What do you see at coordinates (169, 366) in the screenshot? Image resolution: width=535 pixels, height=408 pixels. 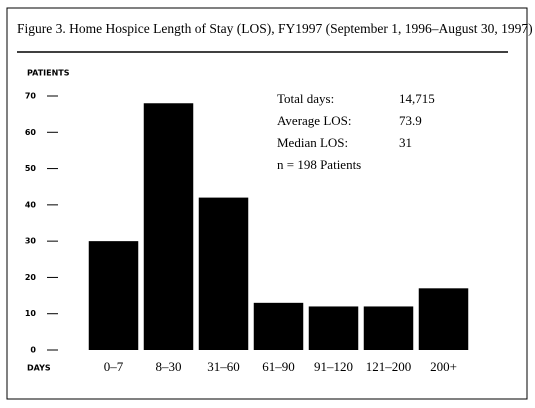 I see `x-tick-label: 8–30` at bounding box center [169, 366].